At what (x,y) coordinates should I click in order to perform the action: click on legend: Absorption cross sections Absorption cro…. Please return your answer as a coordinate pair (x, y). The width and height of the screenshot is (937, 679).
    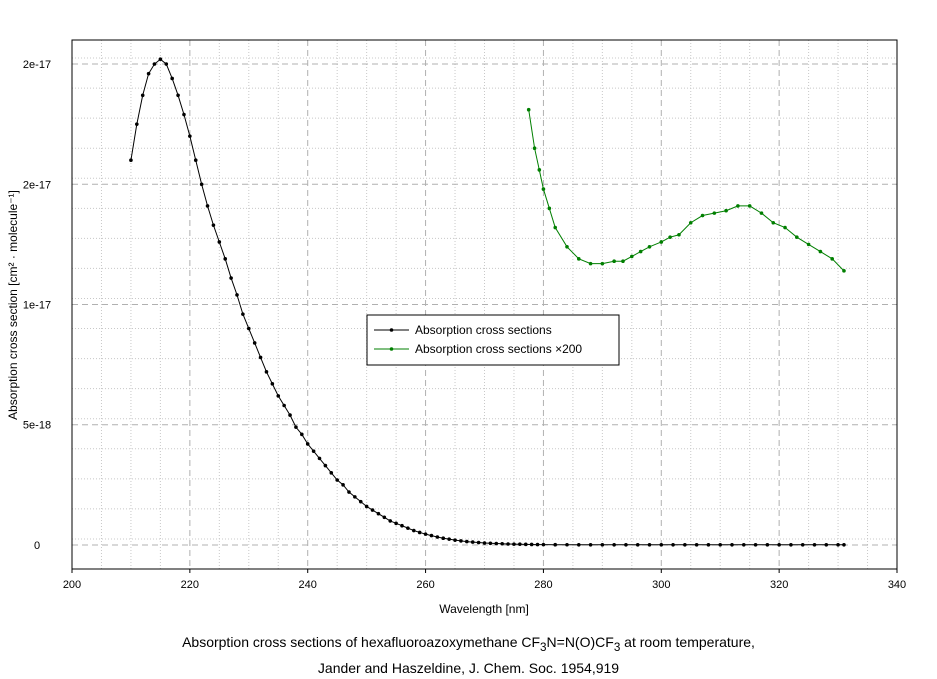
    Looking at the image, I should click on (493, 340).